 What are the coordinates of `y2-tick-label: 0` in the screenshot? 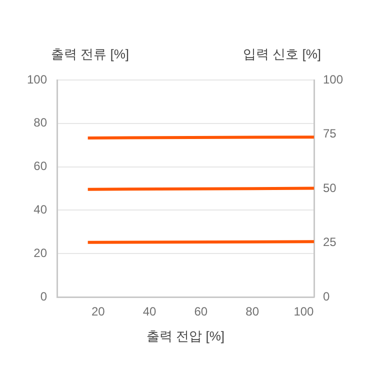 It's located at (326, 296).